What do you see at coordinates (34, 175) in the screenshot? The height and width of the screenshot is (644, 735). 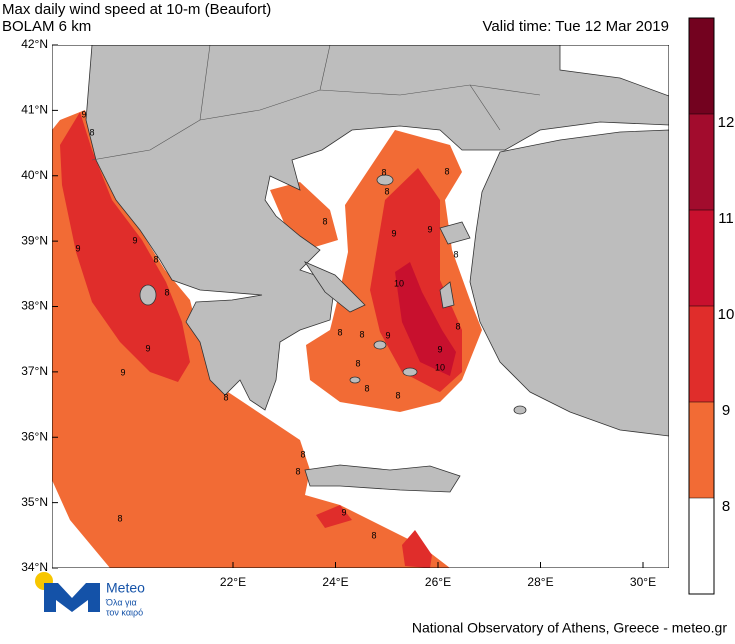 I see `lat-label: 40°N` at bounding box center [34, 175].